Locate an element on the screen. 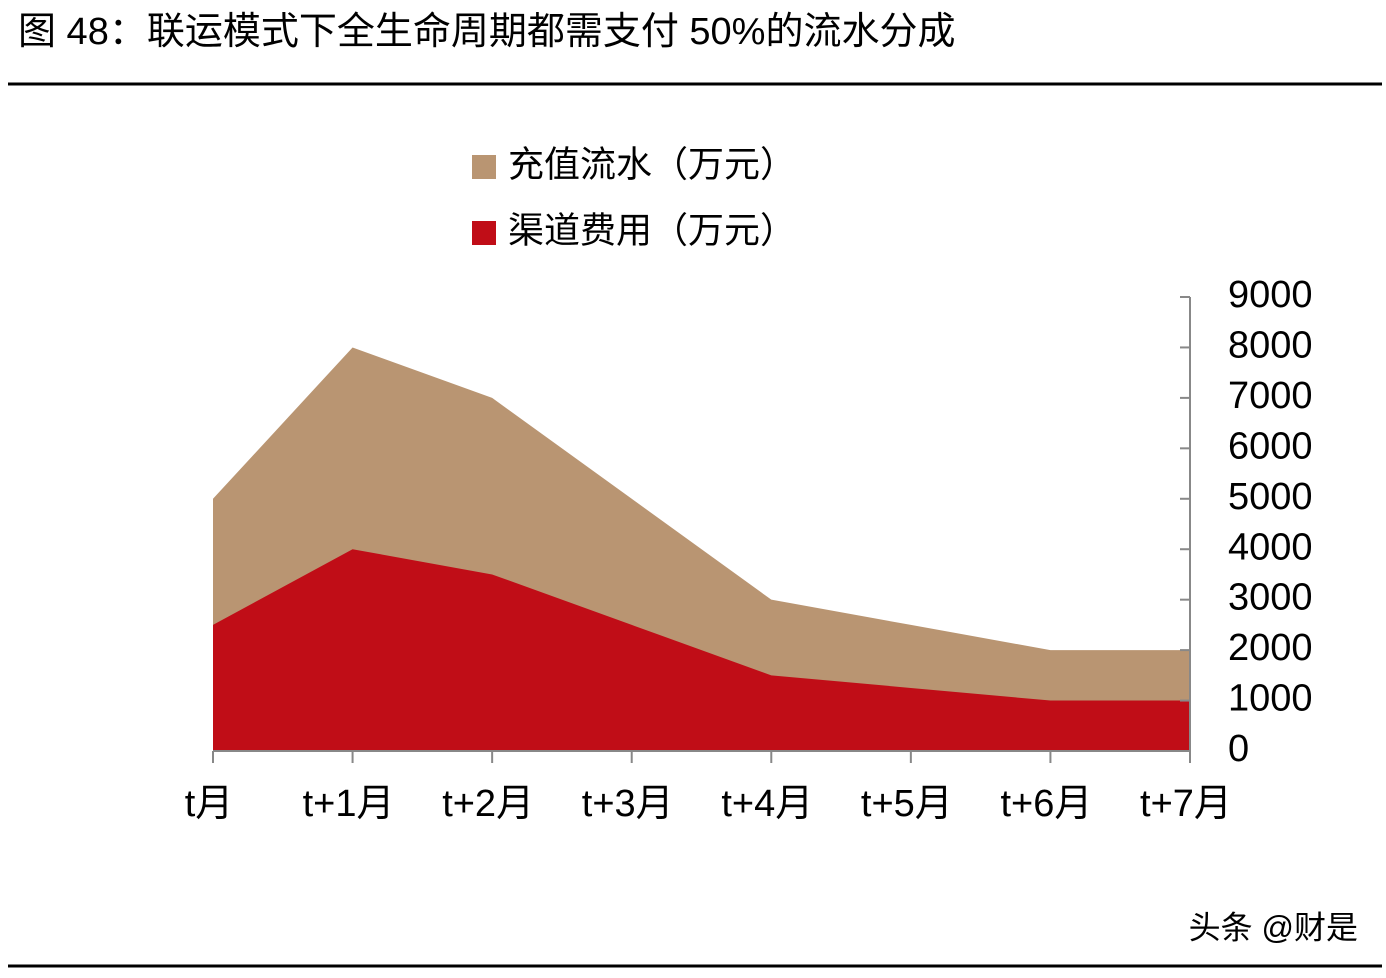 The height and width of the screenshot is (978, 1386). x-tick-label: t+3月 is located at coordinates (628, 804).